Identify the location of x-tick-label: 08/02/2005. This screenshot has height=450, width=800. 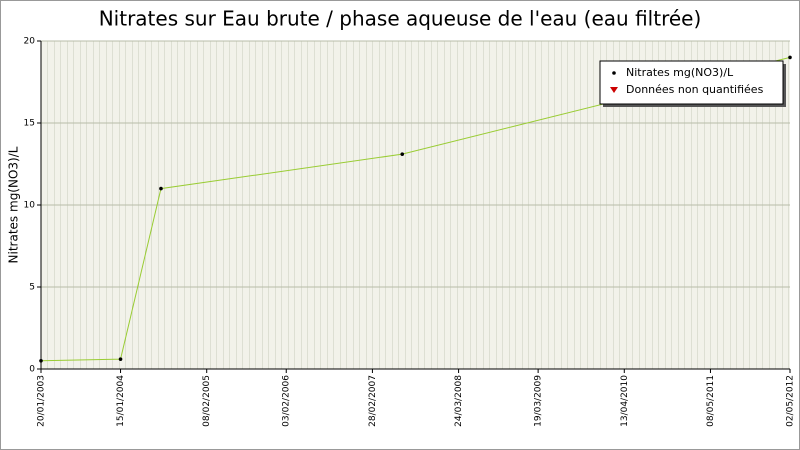
(207, 401).